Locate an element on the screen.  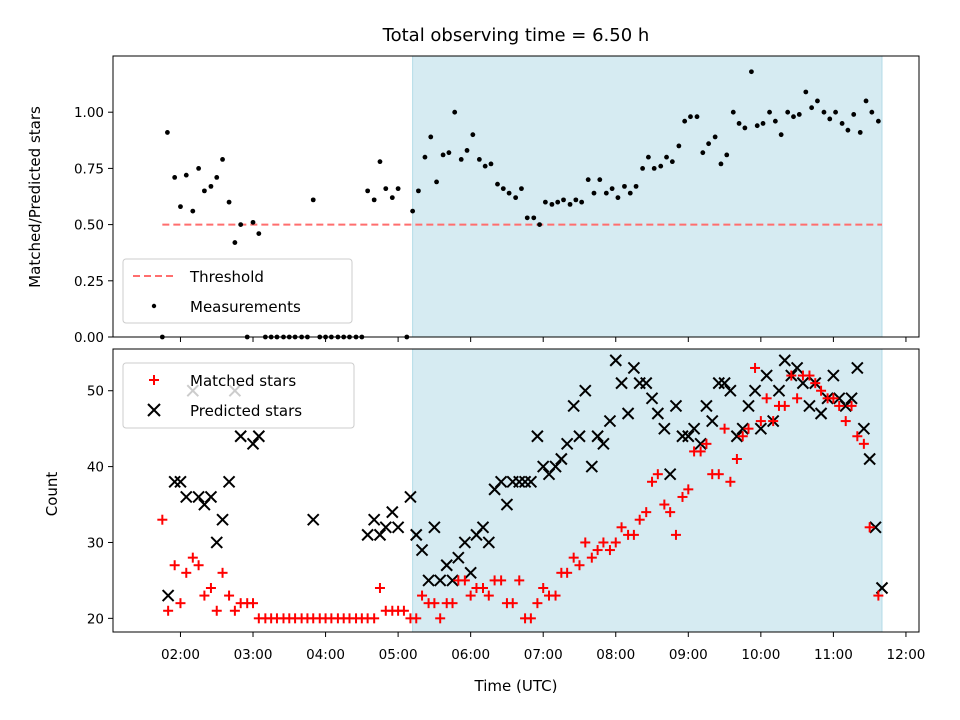
bottom-y-tick-label: 50 is located at coordinates (95, 392).